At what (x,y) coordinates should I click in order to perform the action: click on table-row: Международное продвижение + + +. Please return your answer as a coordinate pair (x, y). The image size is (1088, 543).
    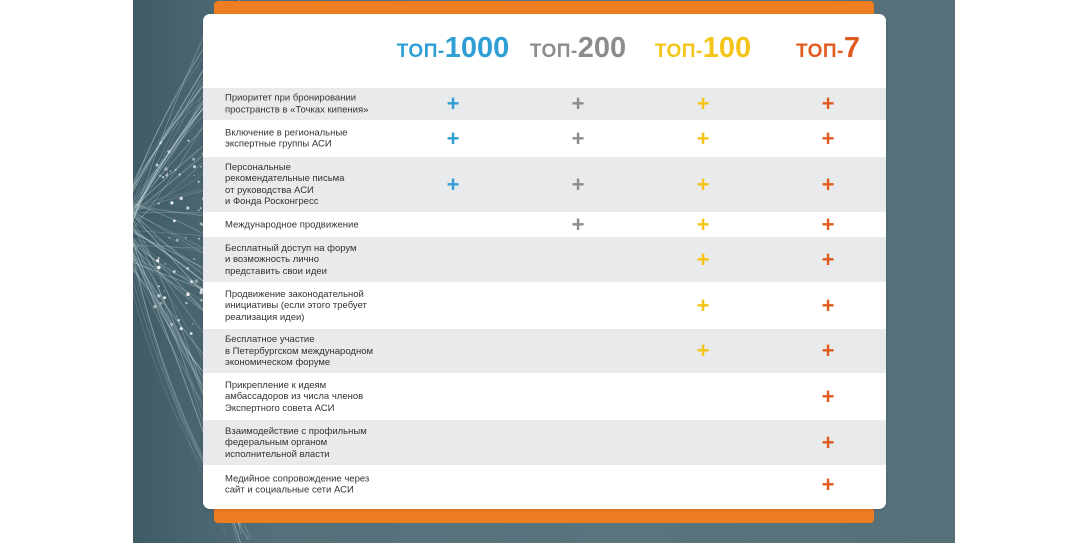
    Looking at the image, I should click on (544, 224).